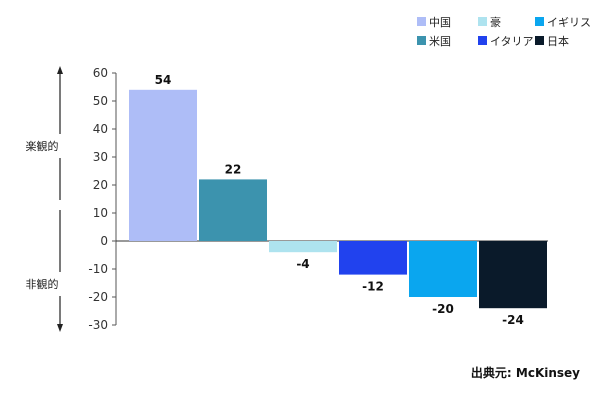  Describe the element at coordinates (60, 328) in the screenshot. I see `side-arrow-down-head` at that location.